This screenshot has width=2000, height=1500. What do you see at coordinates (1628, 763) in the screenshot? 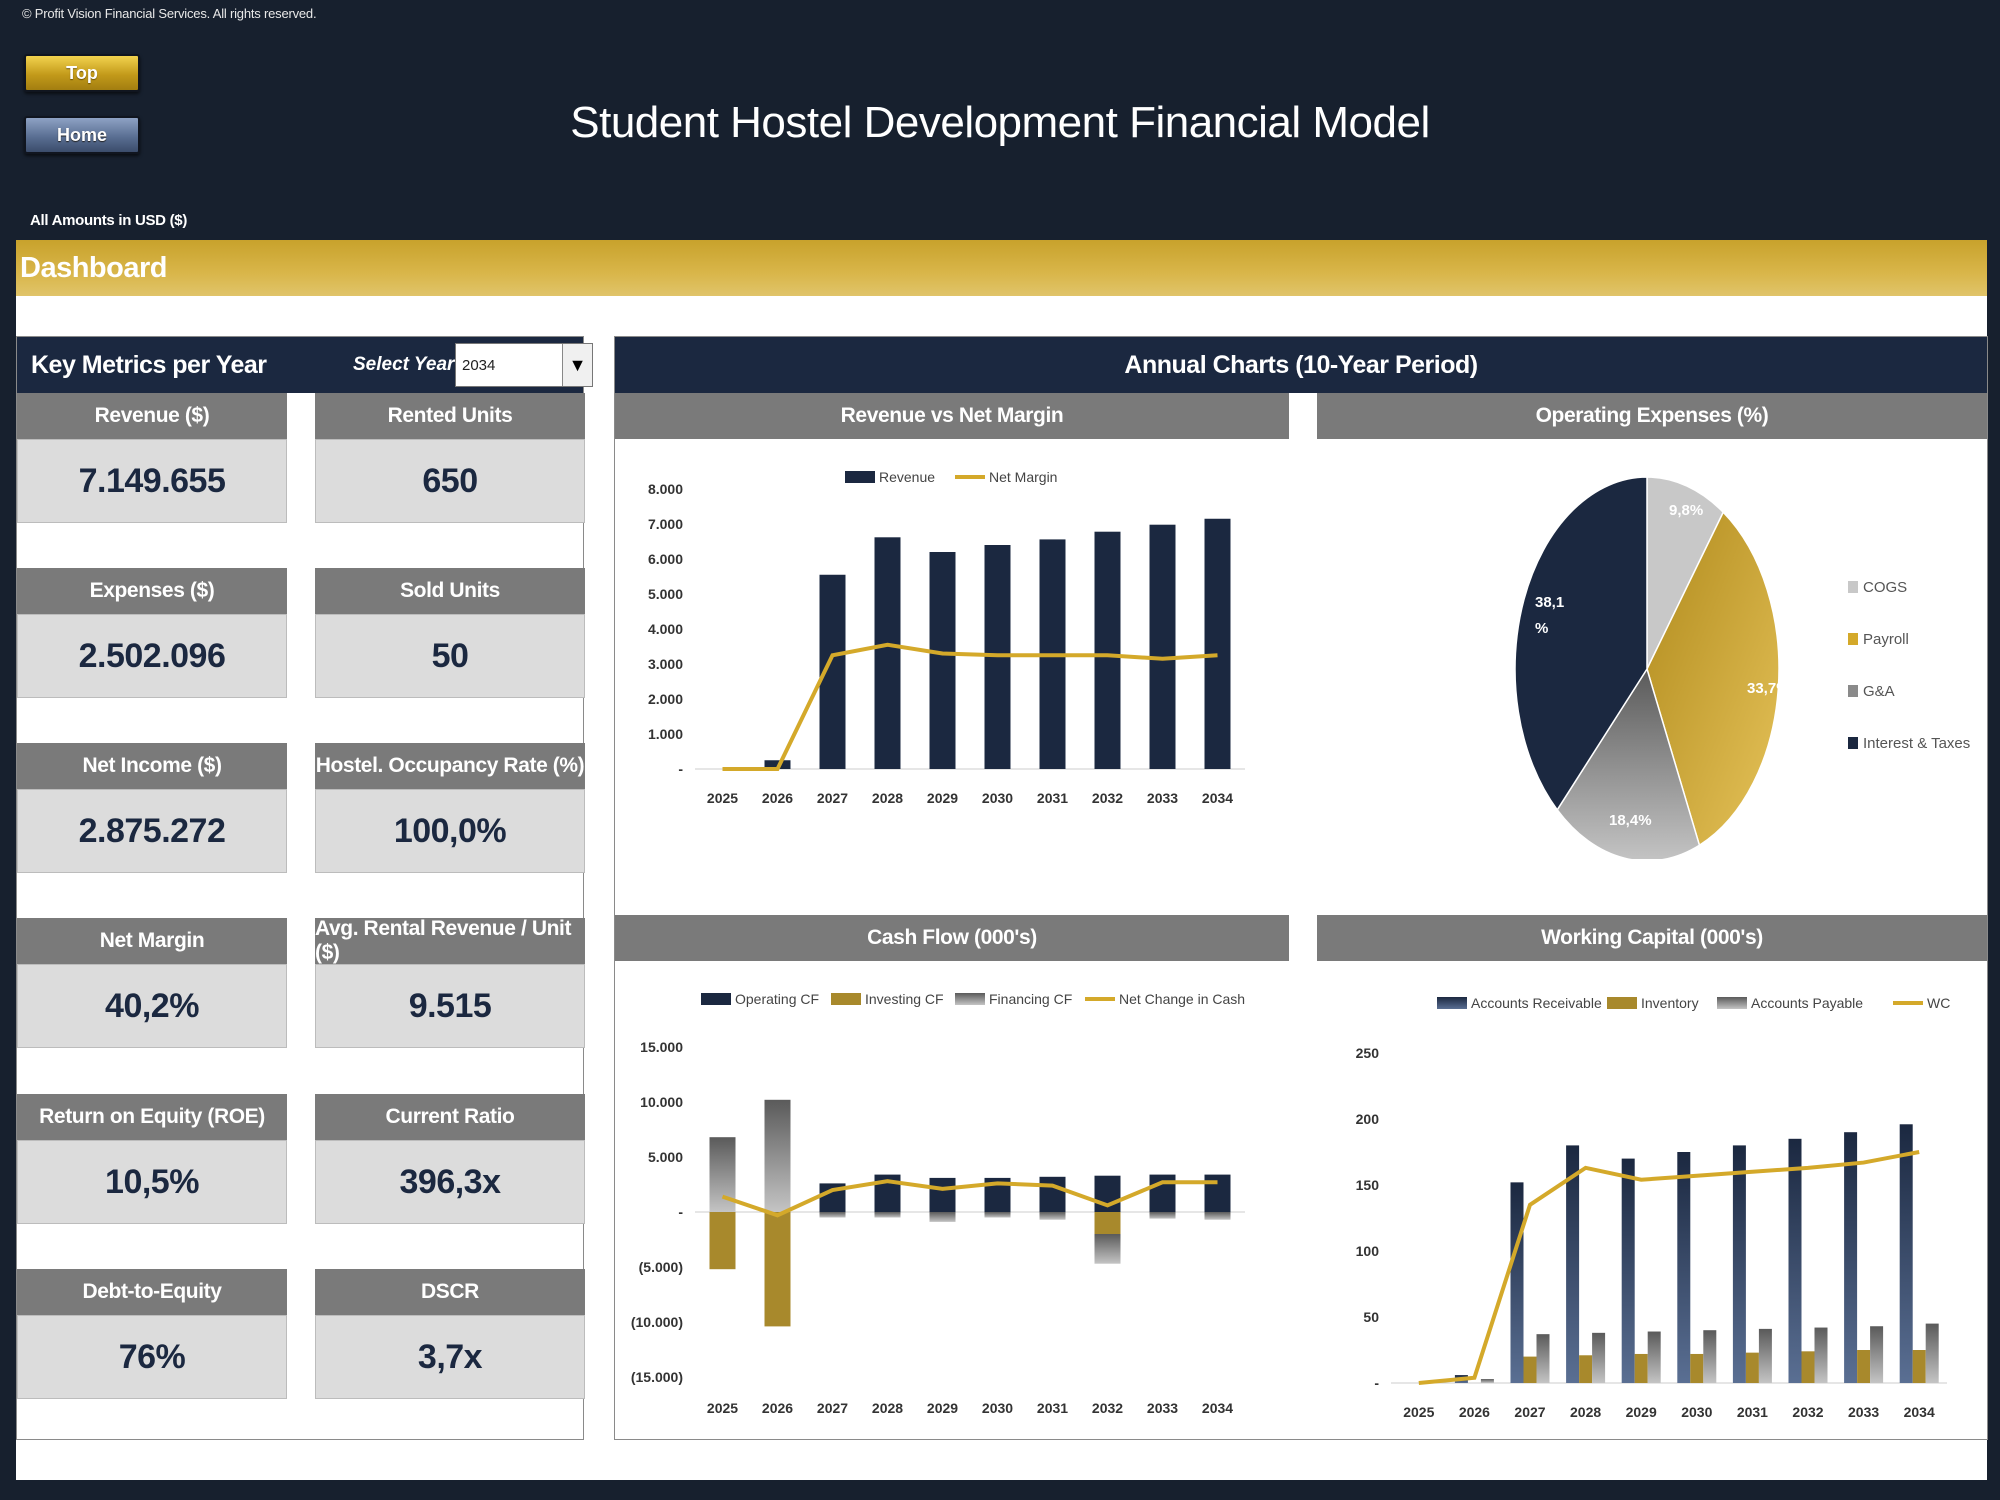
I see `pie-slice-g-a` at bounding box center [1628, 763].